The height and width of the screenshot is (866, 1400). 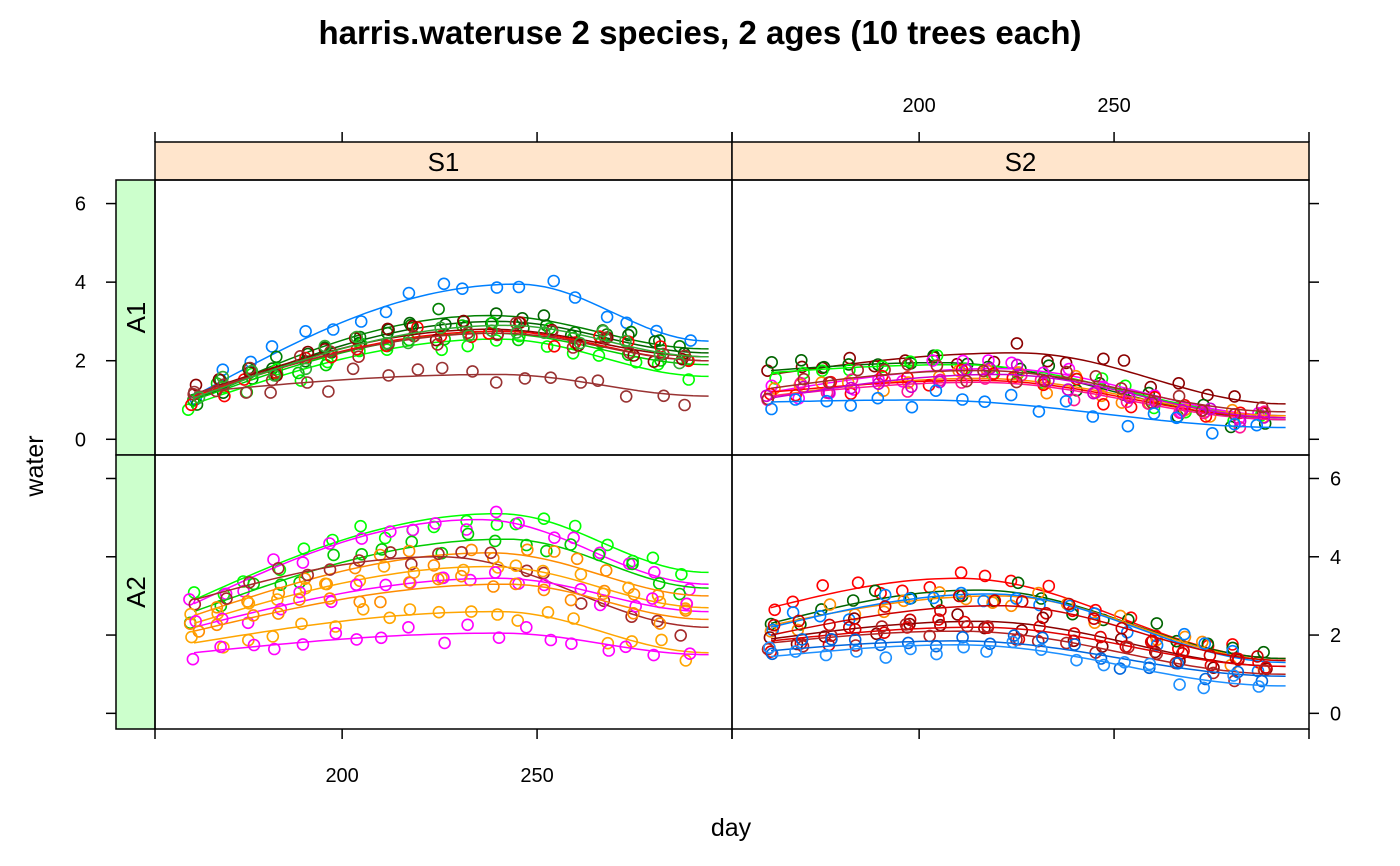 What do you see at coordinates (1113, 106) in the screenshot?
I see `x-tick-label-top: 250` at bounding box center [1113, 106].